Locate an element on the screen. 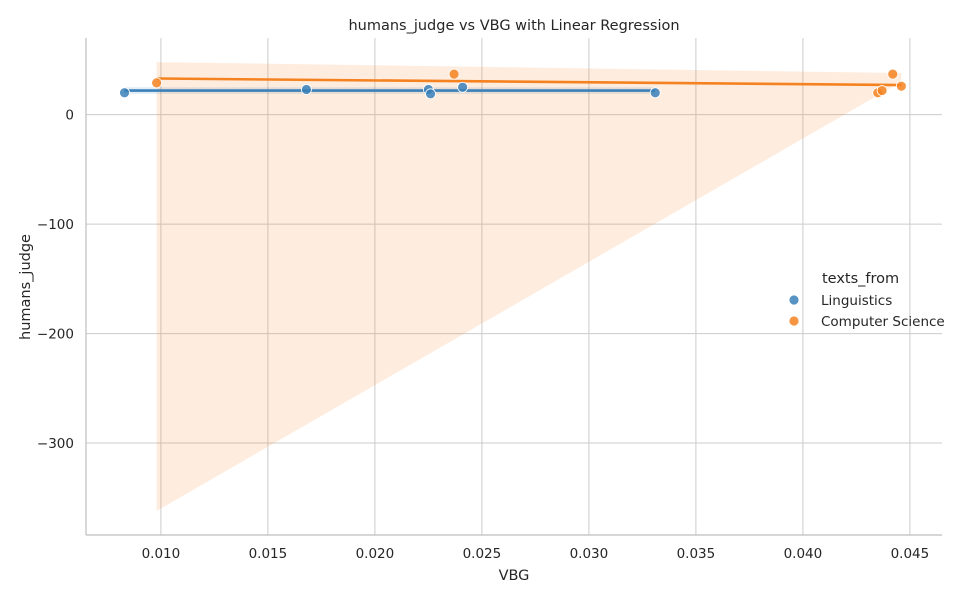  x-axis-label: VBG is located at coordinates (514, 576).